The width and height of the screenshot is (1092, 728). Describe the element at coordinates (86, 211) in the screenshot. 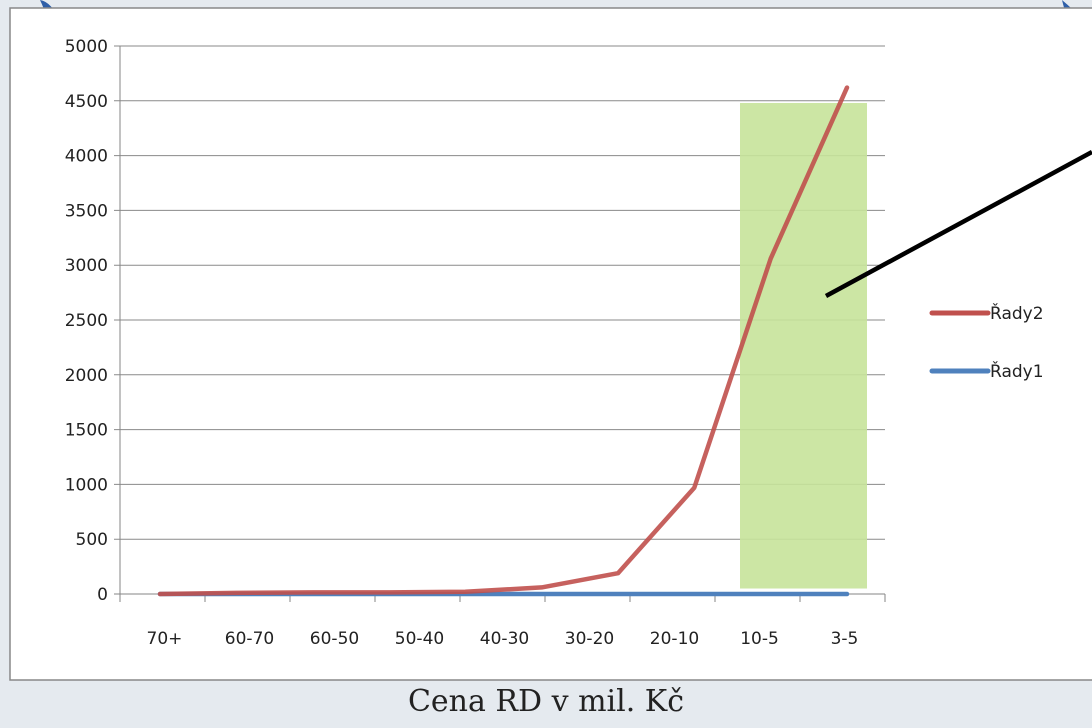

I see `y-tick-label: 3500` at that location.